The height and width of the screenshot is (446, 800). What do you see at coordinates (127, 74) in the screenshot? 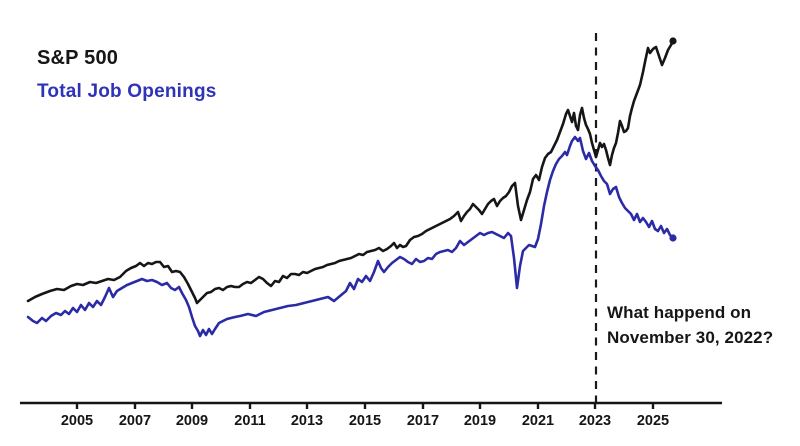
I see `chart-legend: S&P 500 Total Job Openings` at bounding box center [127, 74].